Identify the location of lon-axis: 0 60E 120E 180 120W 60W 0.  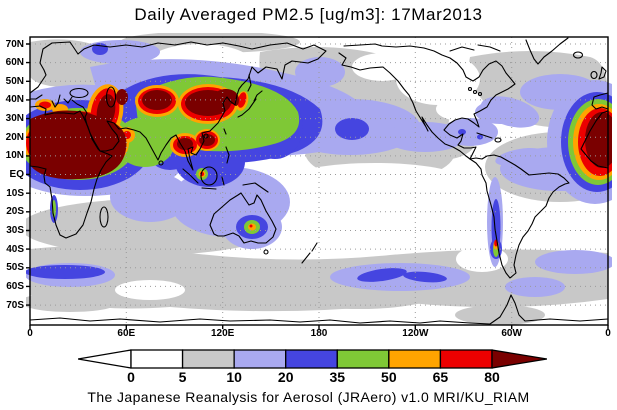
(319, 334).